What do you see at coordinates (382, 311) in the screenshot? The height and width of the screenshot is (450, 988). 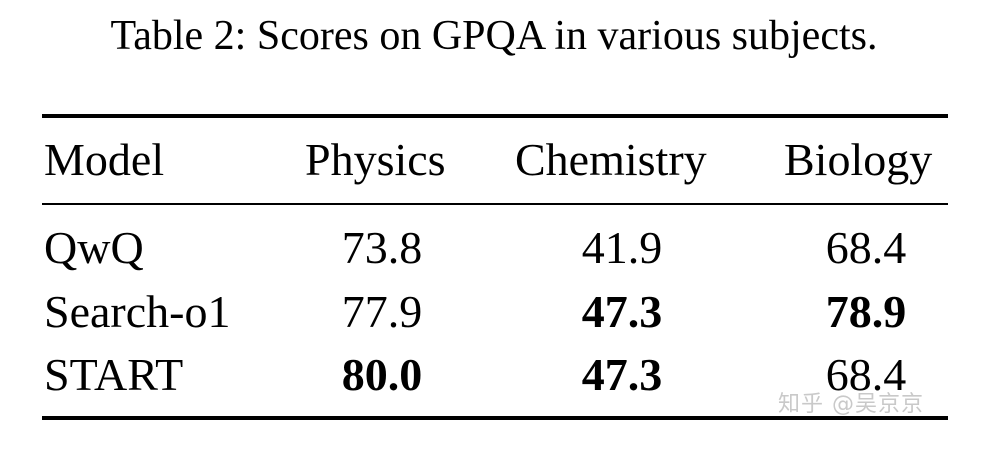 I see `row-search-o1-physics: 77.9` at bounding box center [382, 311].